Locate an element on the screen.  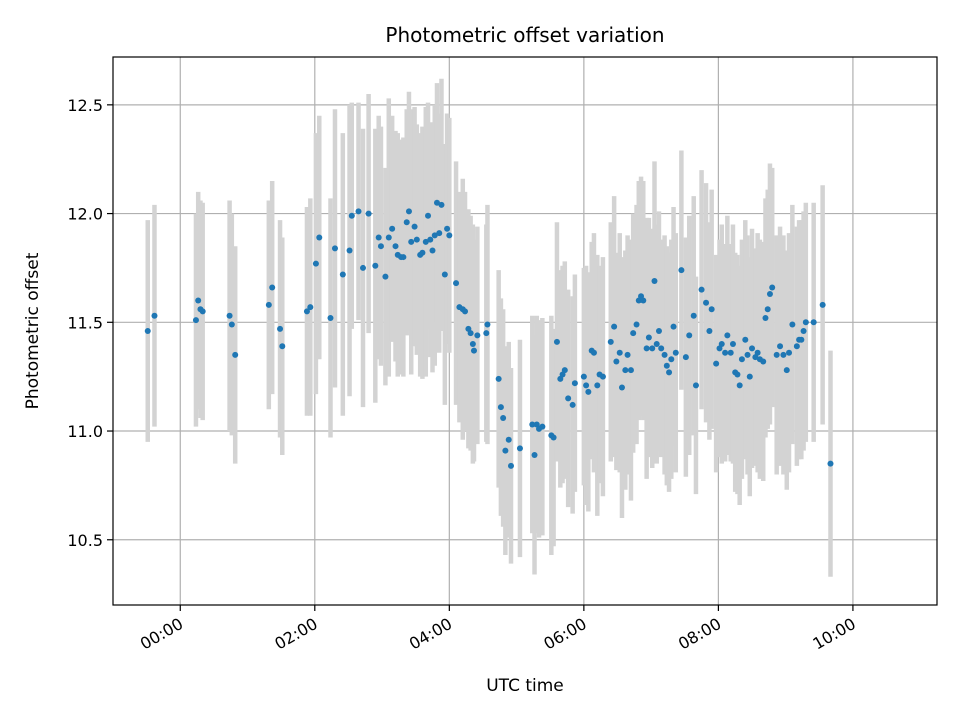
y-tick-label: 12.0 is located at coordinates (85, 214).